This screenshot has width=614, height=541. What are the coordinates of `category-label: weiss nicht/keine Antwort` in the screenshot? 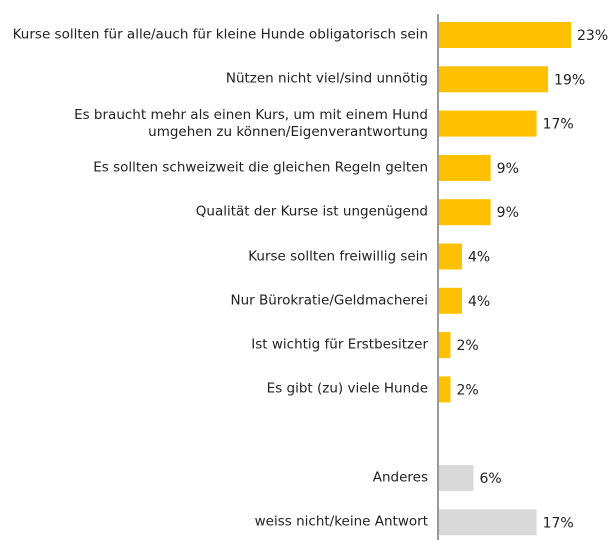 It's located at (341, 521).